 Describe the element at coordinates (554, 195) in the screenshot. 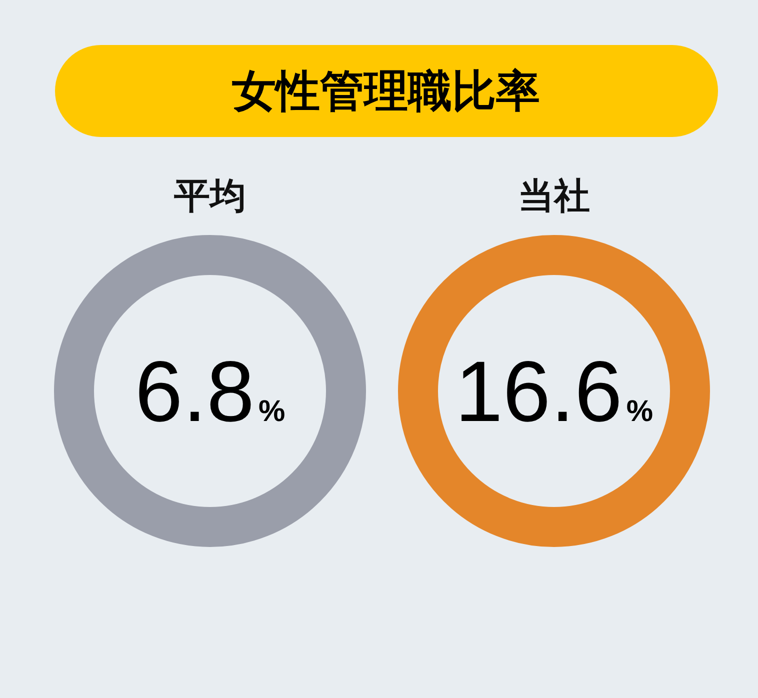

I see `category-label: 当社` at that location.